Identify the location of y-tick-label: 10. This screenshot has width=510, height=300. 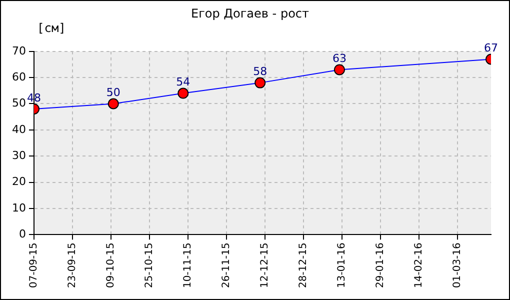
(19, 207).